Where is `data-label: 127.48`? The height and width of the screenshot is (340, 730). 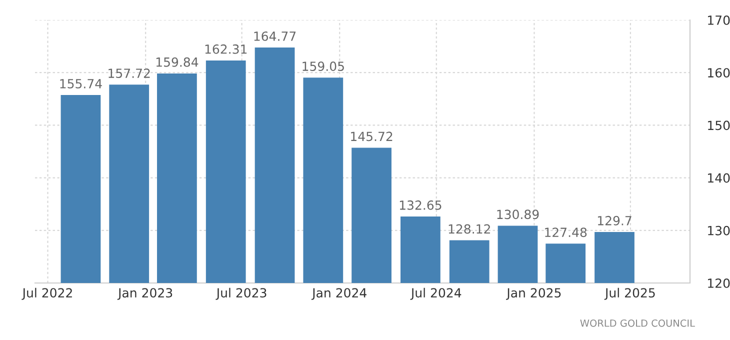 data-label: 127.48 is located at coordinates (566, 233).